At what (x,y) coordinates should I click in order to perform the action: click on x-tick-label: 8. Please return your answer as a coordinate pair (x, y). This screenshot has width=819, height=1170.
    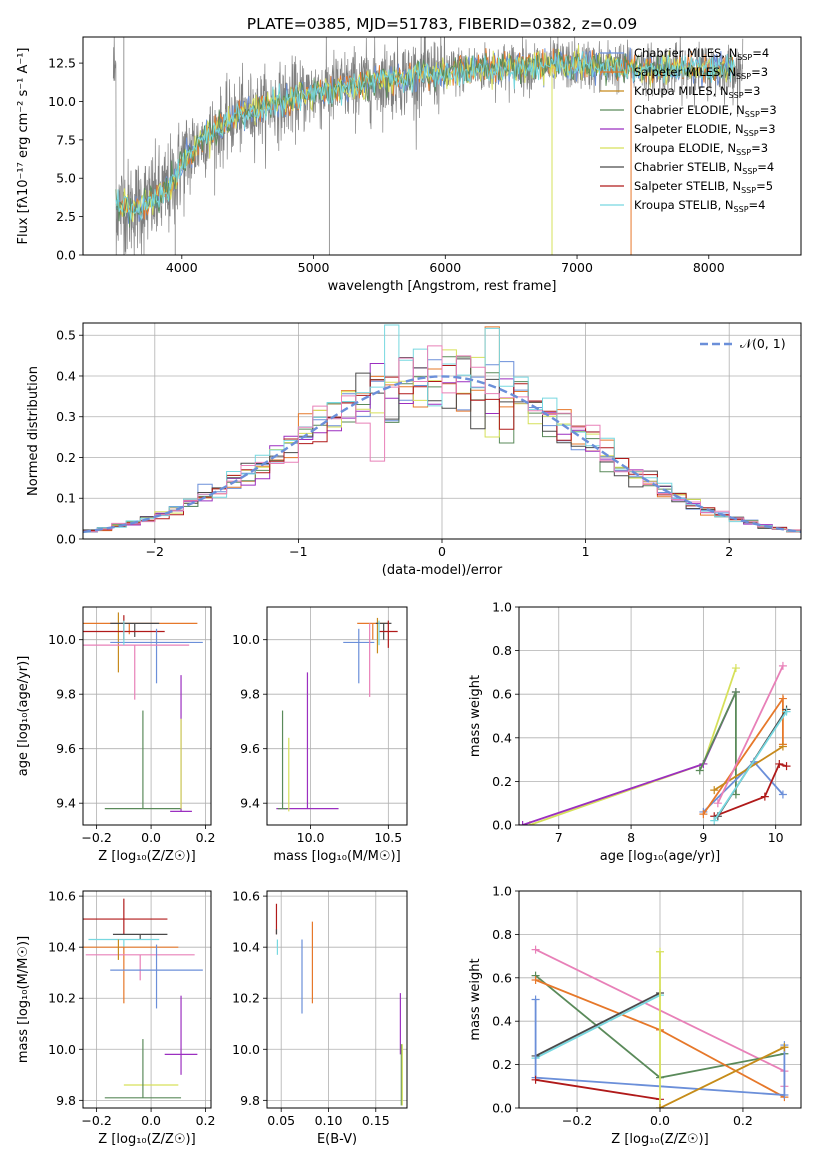
    Looking at the image, I should click on (631, 837).